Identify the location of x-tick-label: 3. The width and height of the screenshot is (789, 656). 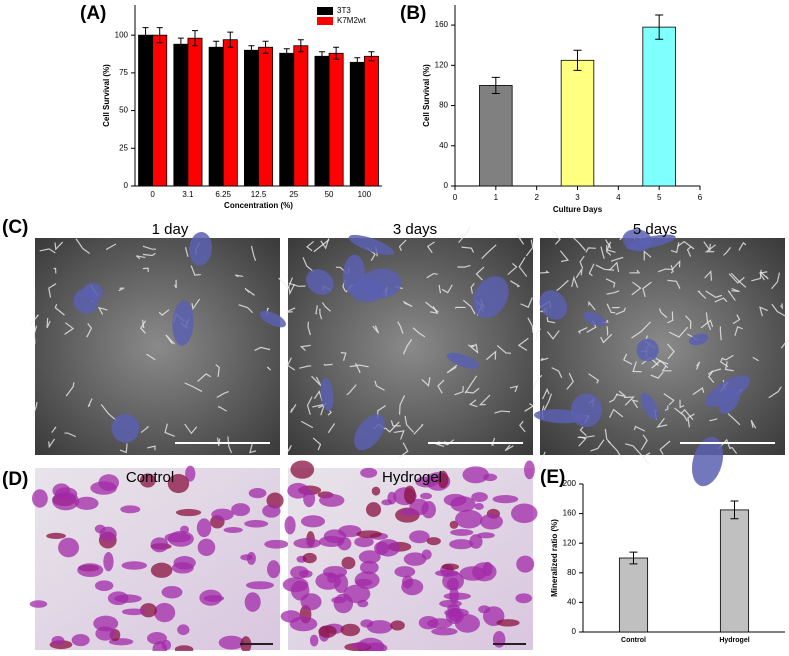
(577, 197).